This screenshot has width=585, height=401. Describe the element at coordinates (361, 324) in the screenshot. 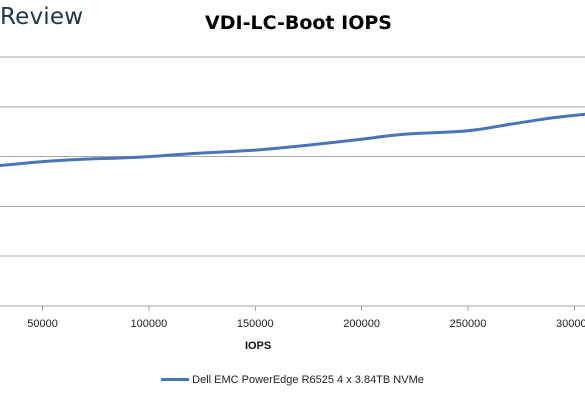

I see `x-tick-label: 200000` at that location.